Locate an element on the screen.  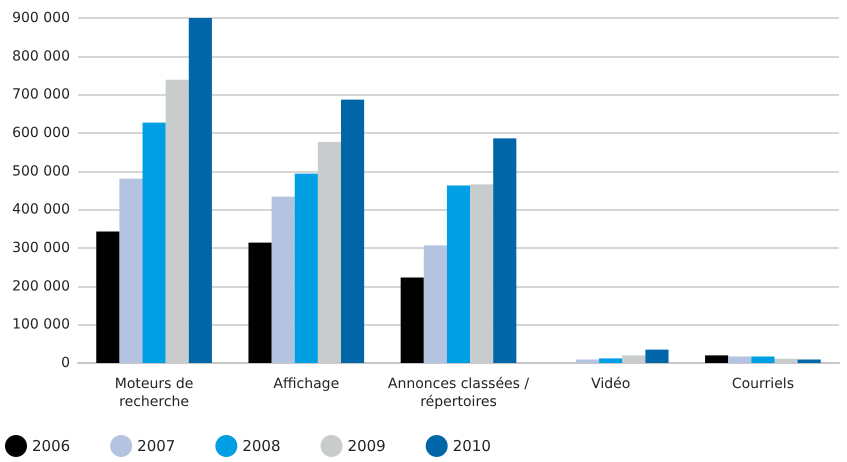
y-tick-label: 900 000 is located at coordinates (41, 18).